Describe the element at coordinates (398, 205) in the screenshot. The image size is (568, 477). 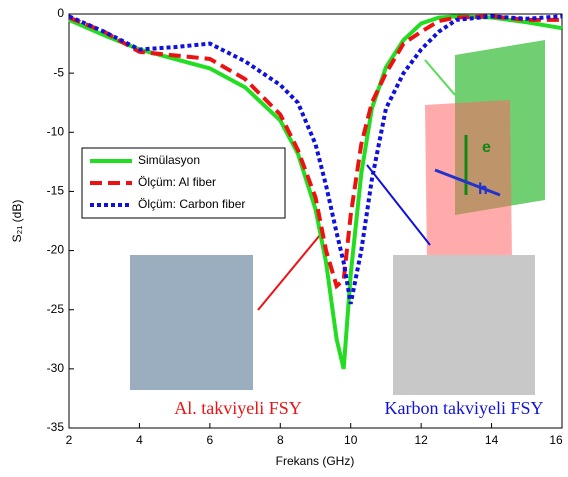
I see `blue-arrow` at that location.